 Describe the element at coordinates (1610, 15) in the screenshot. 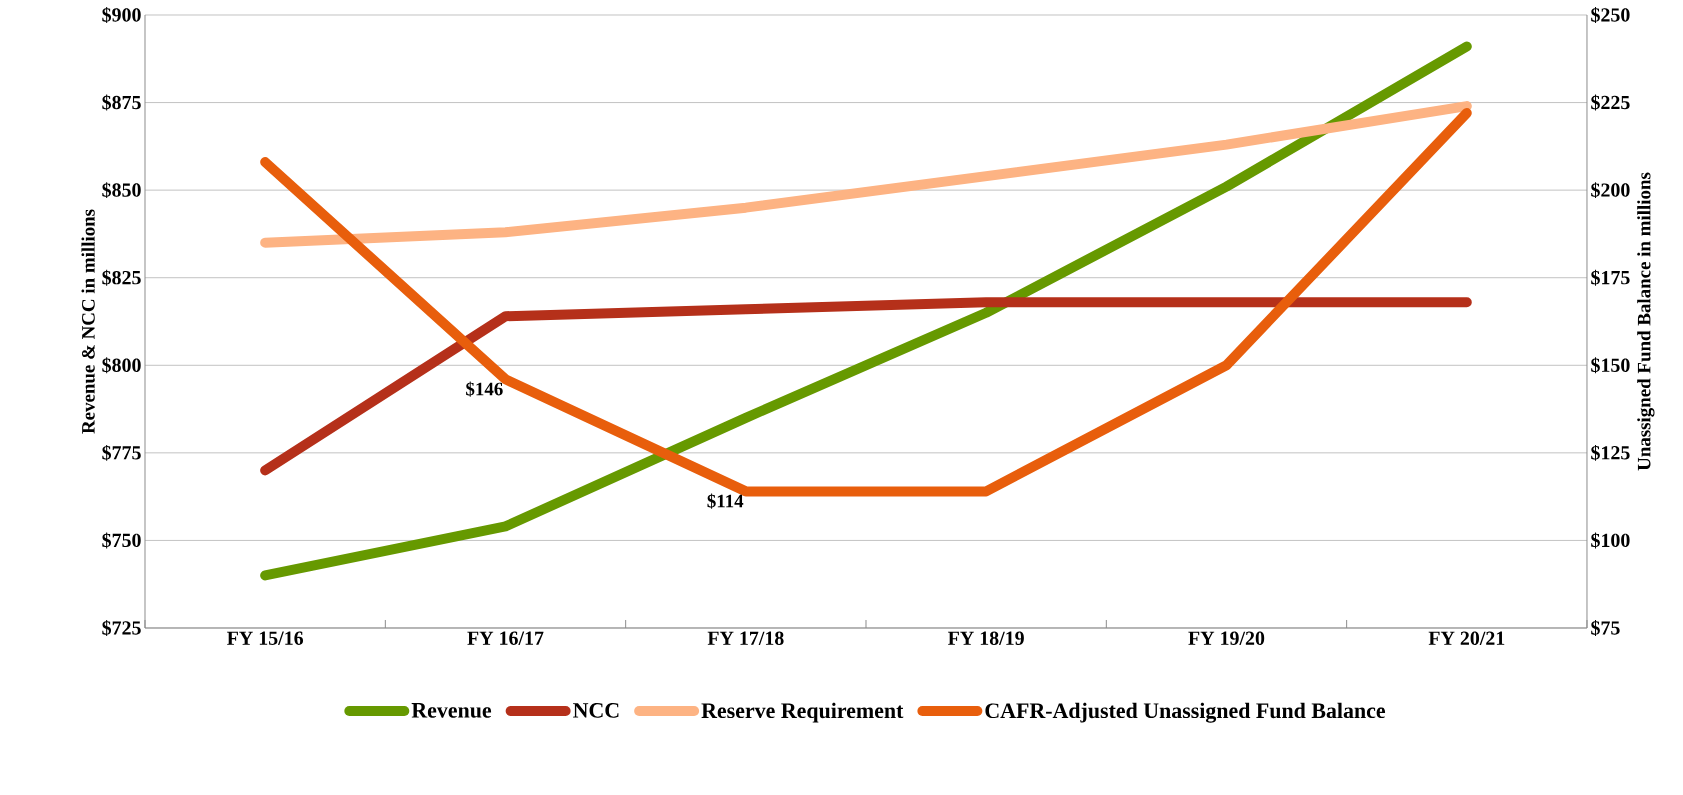

I see `y2-tick-label: $250` at that location.